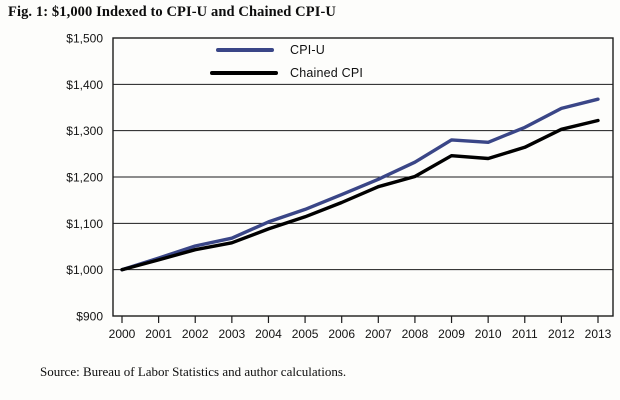 The image size is (620, 400). I want to click on x-tick-label: 2012, so click(561, 334).